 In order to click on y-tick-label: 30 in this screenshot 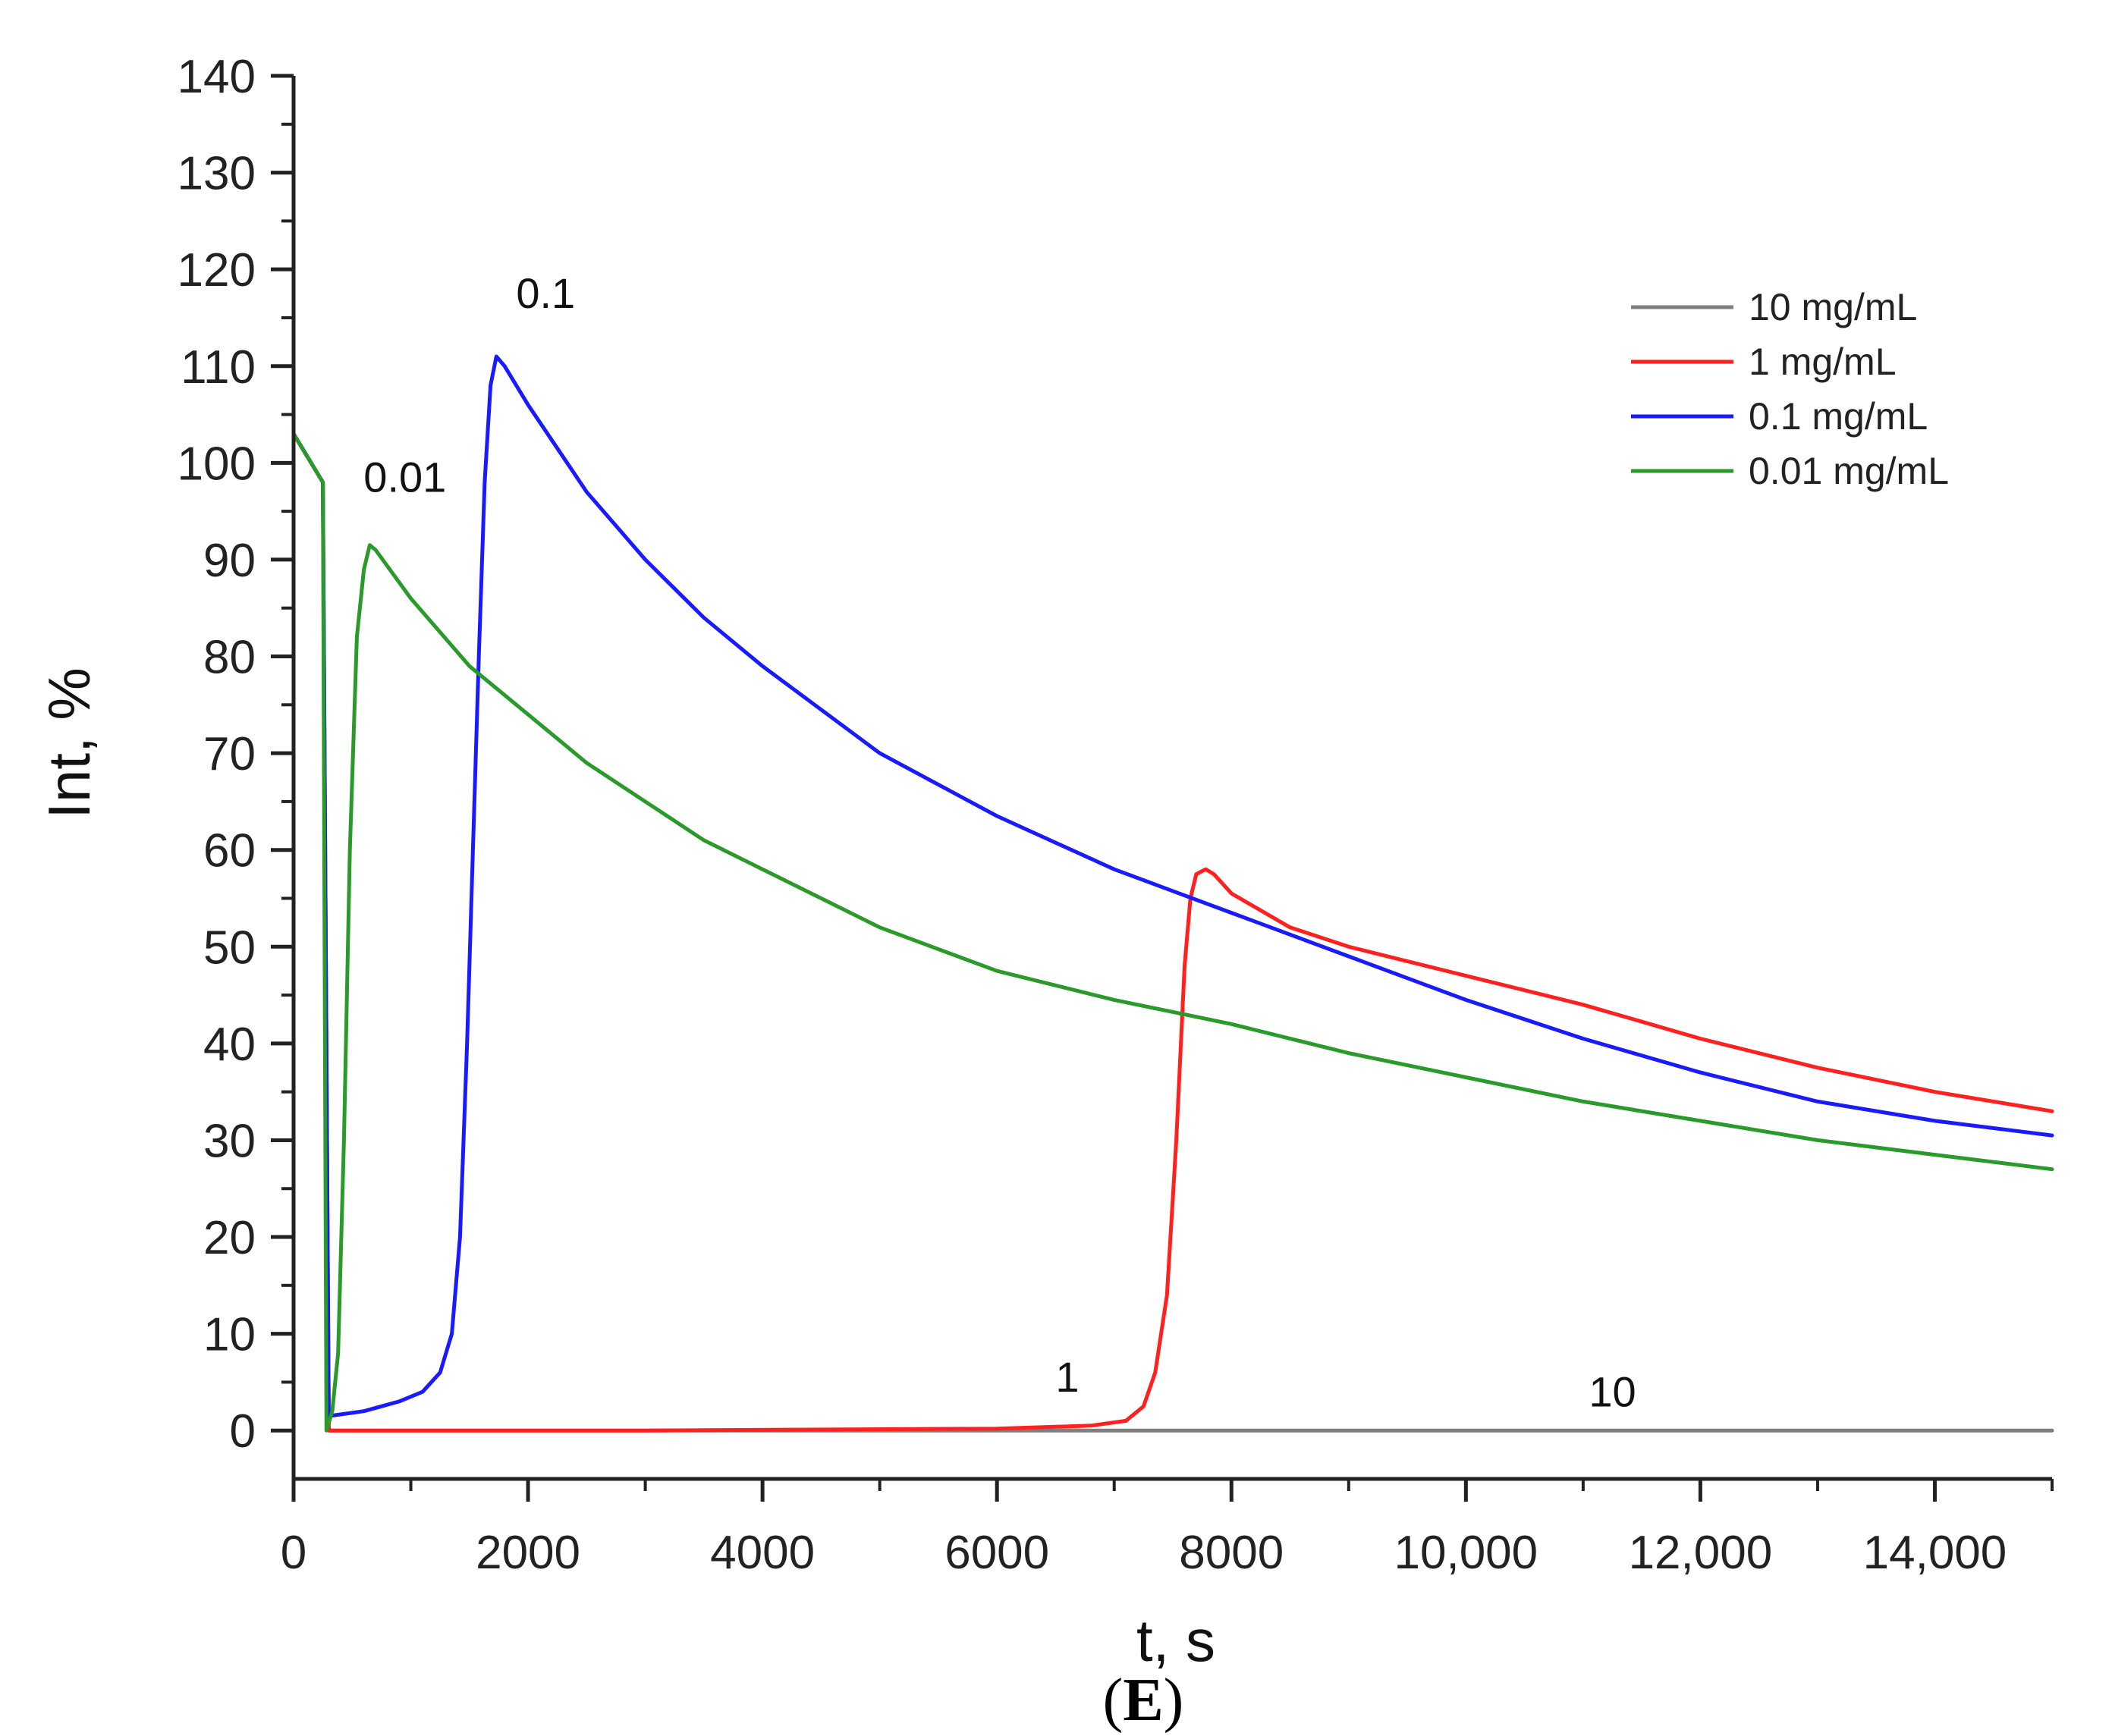, I will do `click(229, 1141)`.